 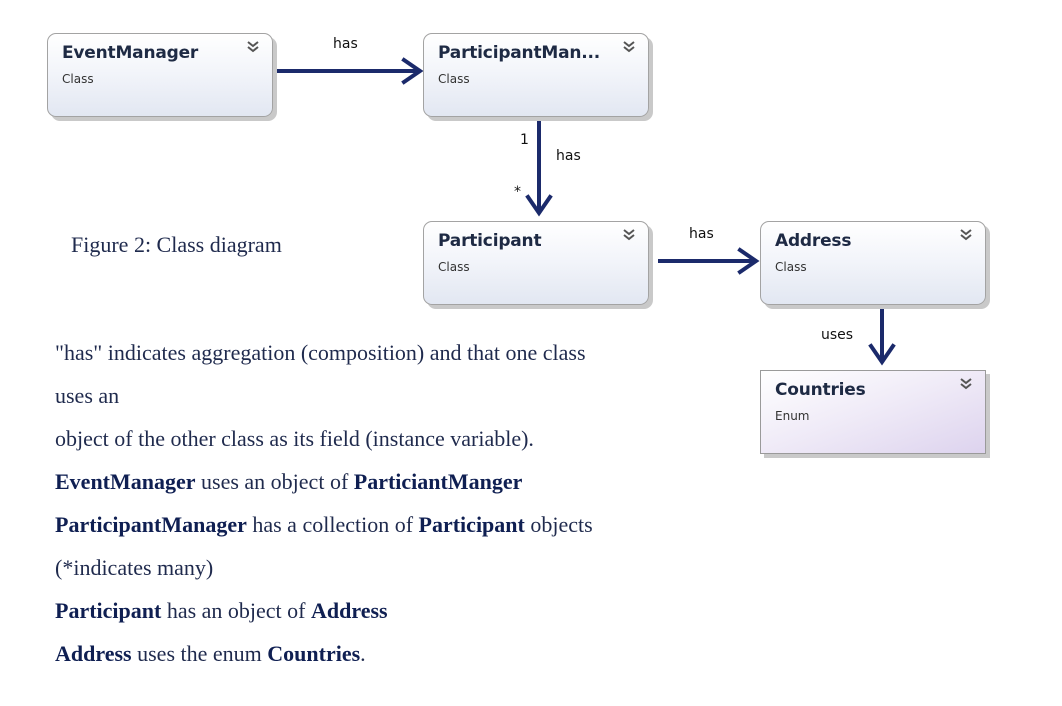 What do you see at coordinates (524, 140) in the screenshot?
I see `multiplicity-source: 1` at bounding box center [524, 140].